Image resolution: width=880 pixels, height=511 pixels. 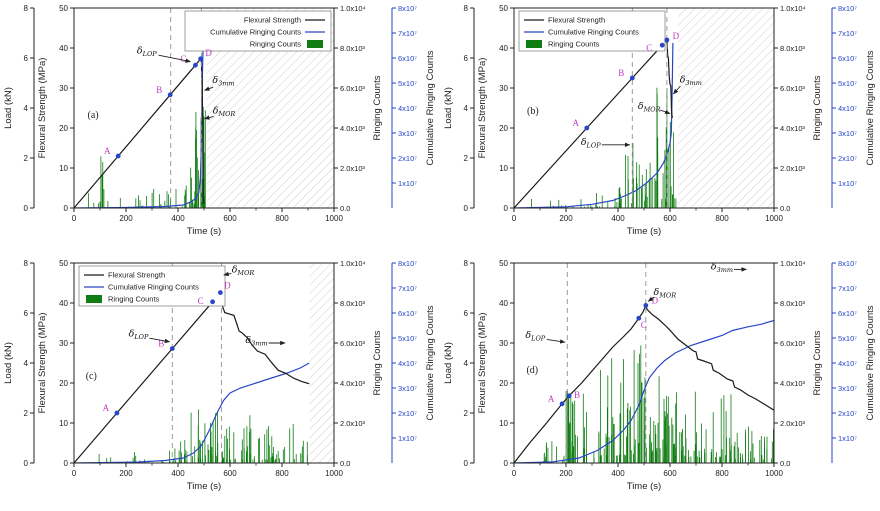 I want to click on svg-text: 4, so click(x=466, y=108).